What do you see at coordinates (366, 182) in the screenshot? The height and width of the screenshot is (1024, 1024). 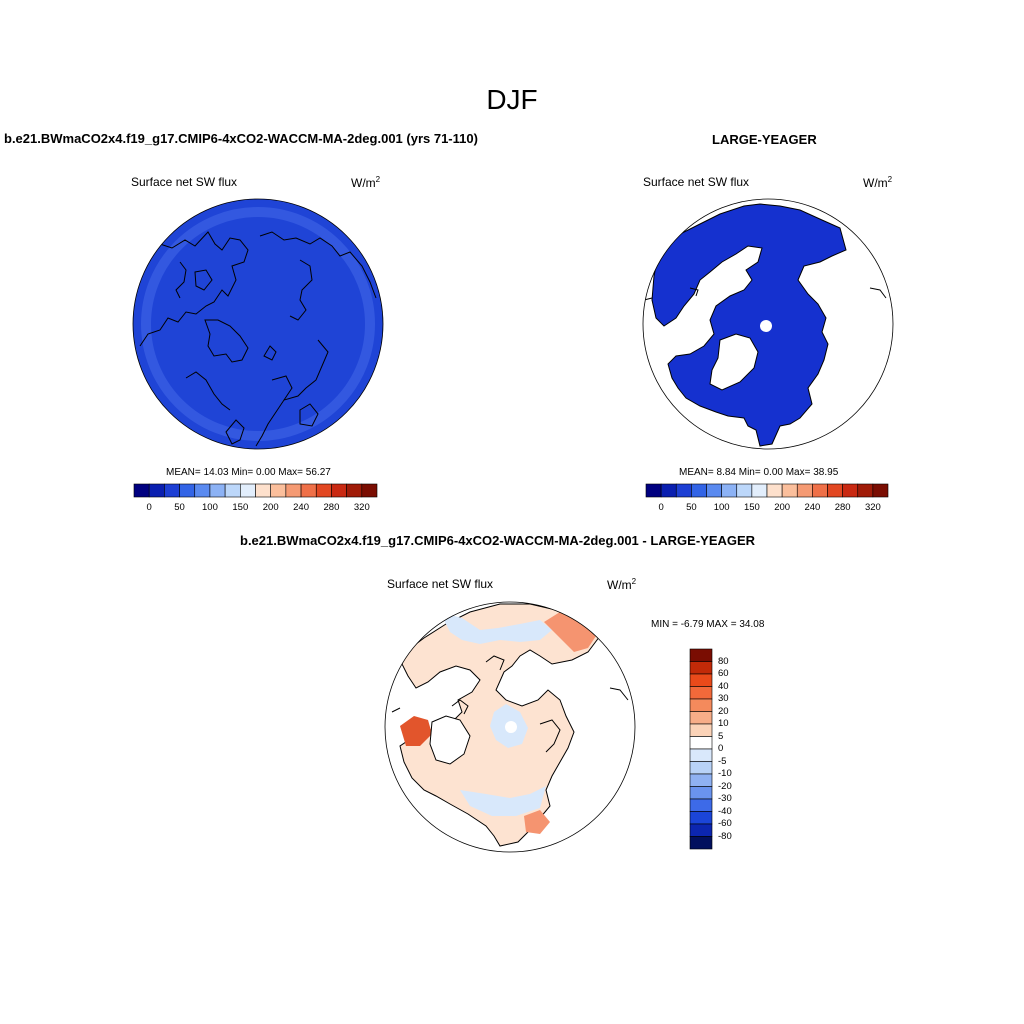 I see `top-left-units: W/m2` at bounding box center [366, 182].